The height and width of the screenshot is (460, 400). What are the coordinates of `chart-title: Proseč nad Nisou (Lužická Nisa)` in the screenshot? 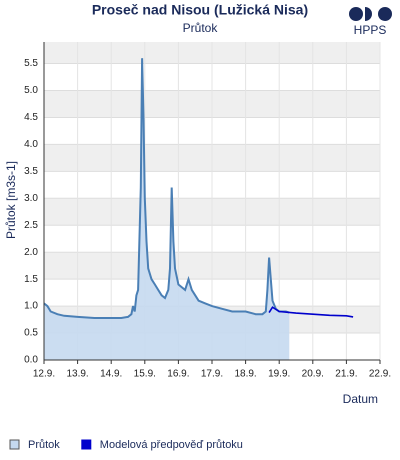 It's located at (200, 10).